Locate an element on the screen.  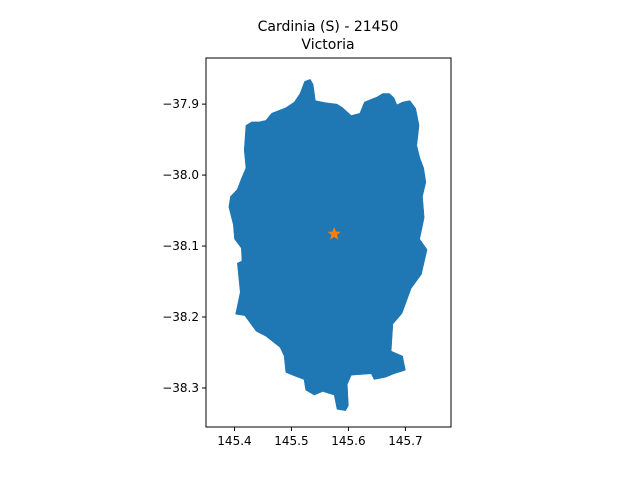
y-axis: −37.9 −38.0 −38.1 −38.2 −38.3 is located at coordinates (184, 246).